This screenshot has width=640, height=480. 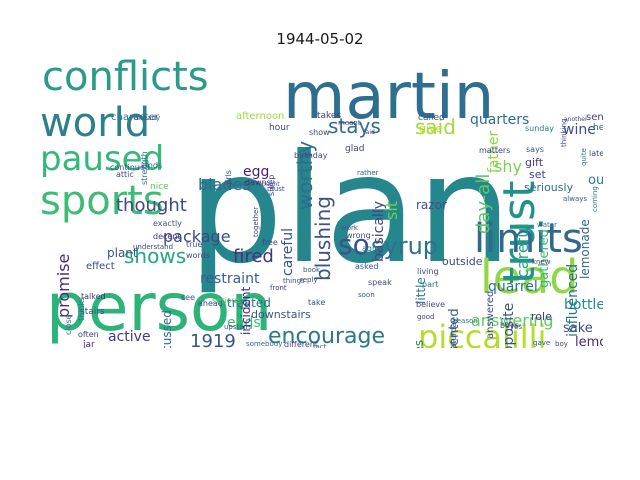 What do you see at coordinates (366, 295) in the screenshot?
I see `cloud-word: soon` at bounding box center [366, 295].